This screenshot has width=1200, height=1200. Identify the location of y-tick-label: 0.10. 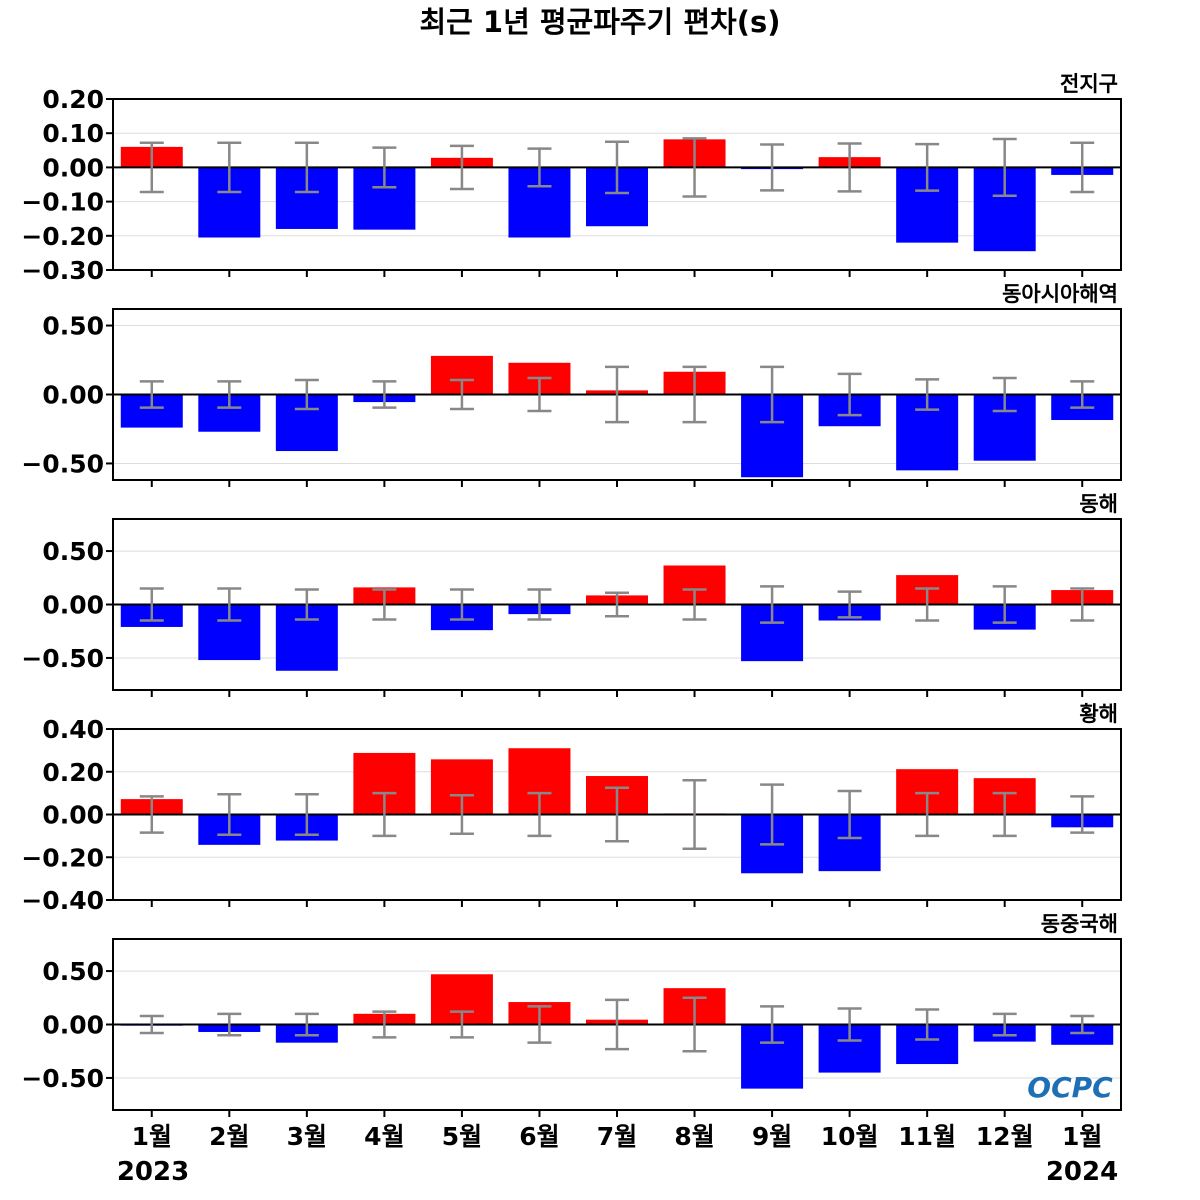
(73, 133).